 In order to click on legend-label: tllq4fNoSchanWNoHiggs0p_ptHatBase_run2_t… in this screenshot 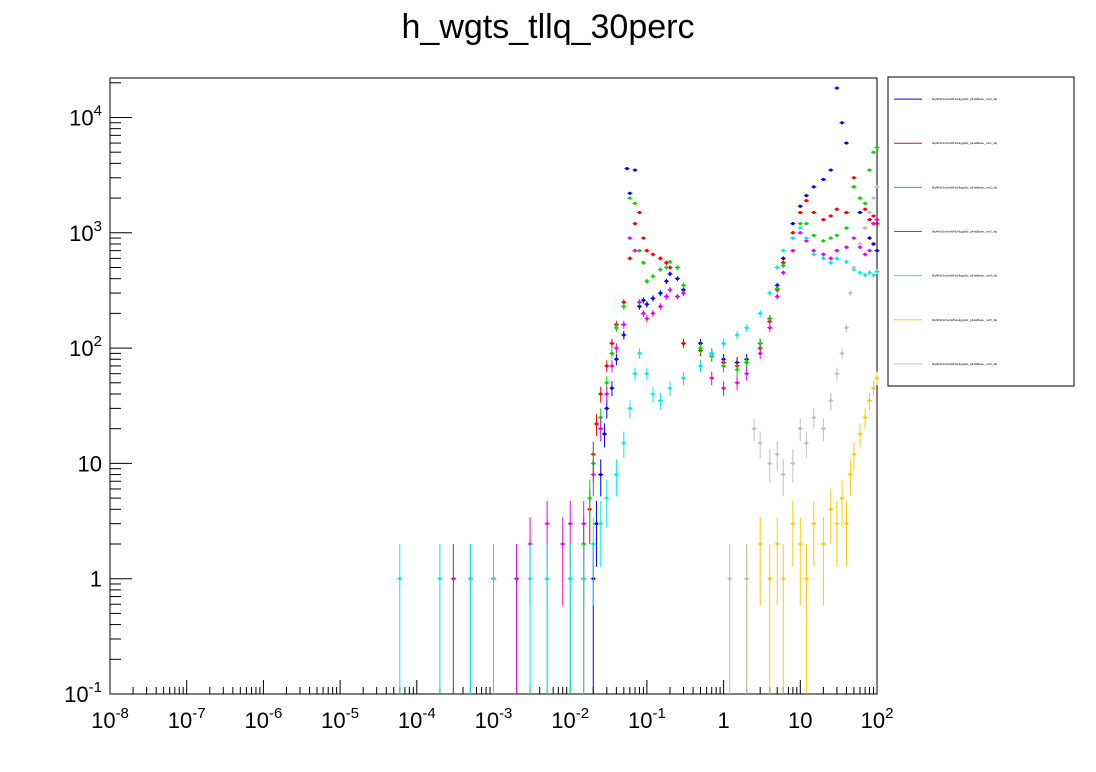, I will do `click(965, 187)`.